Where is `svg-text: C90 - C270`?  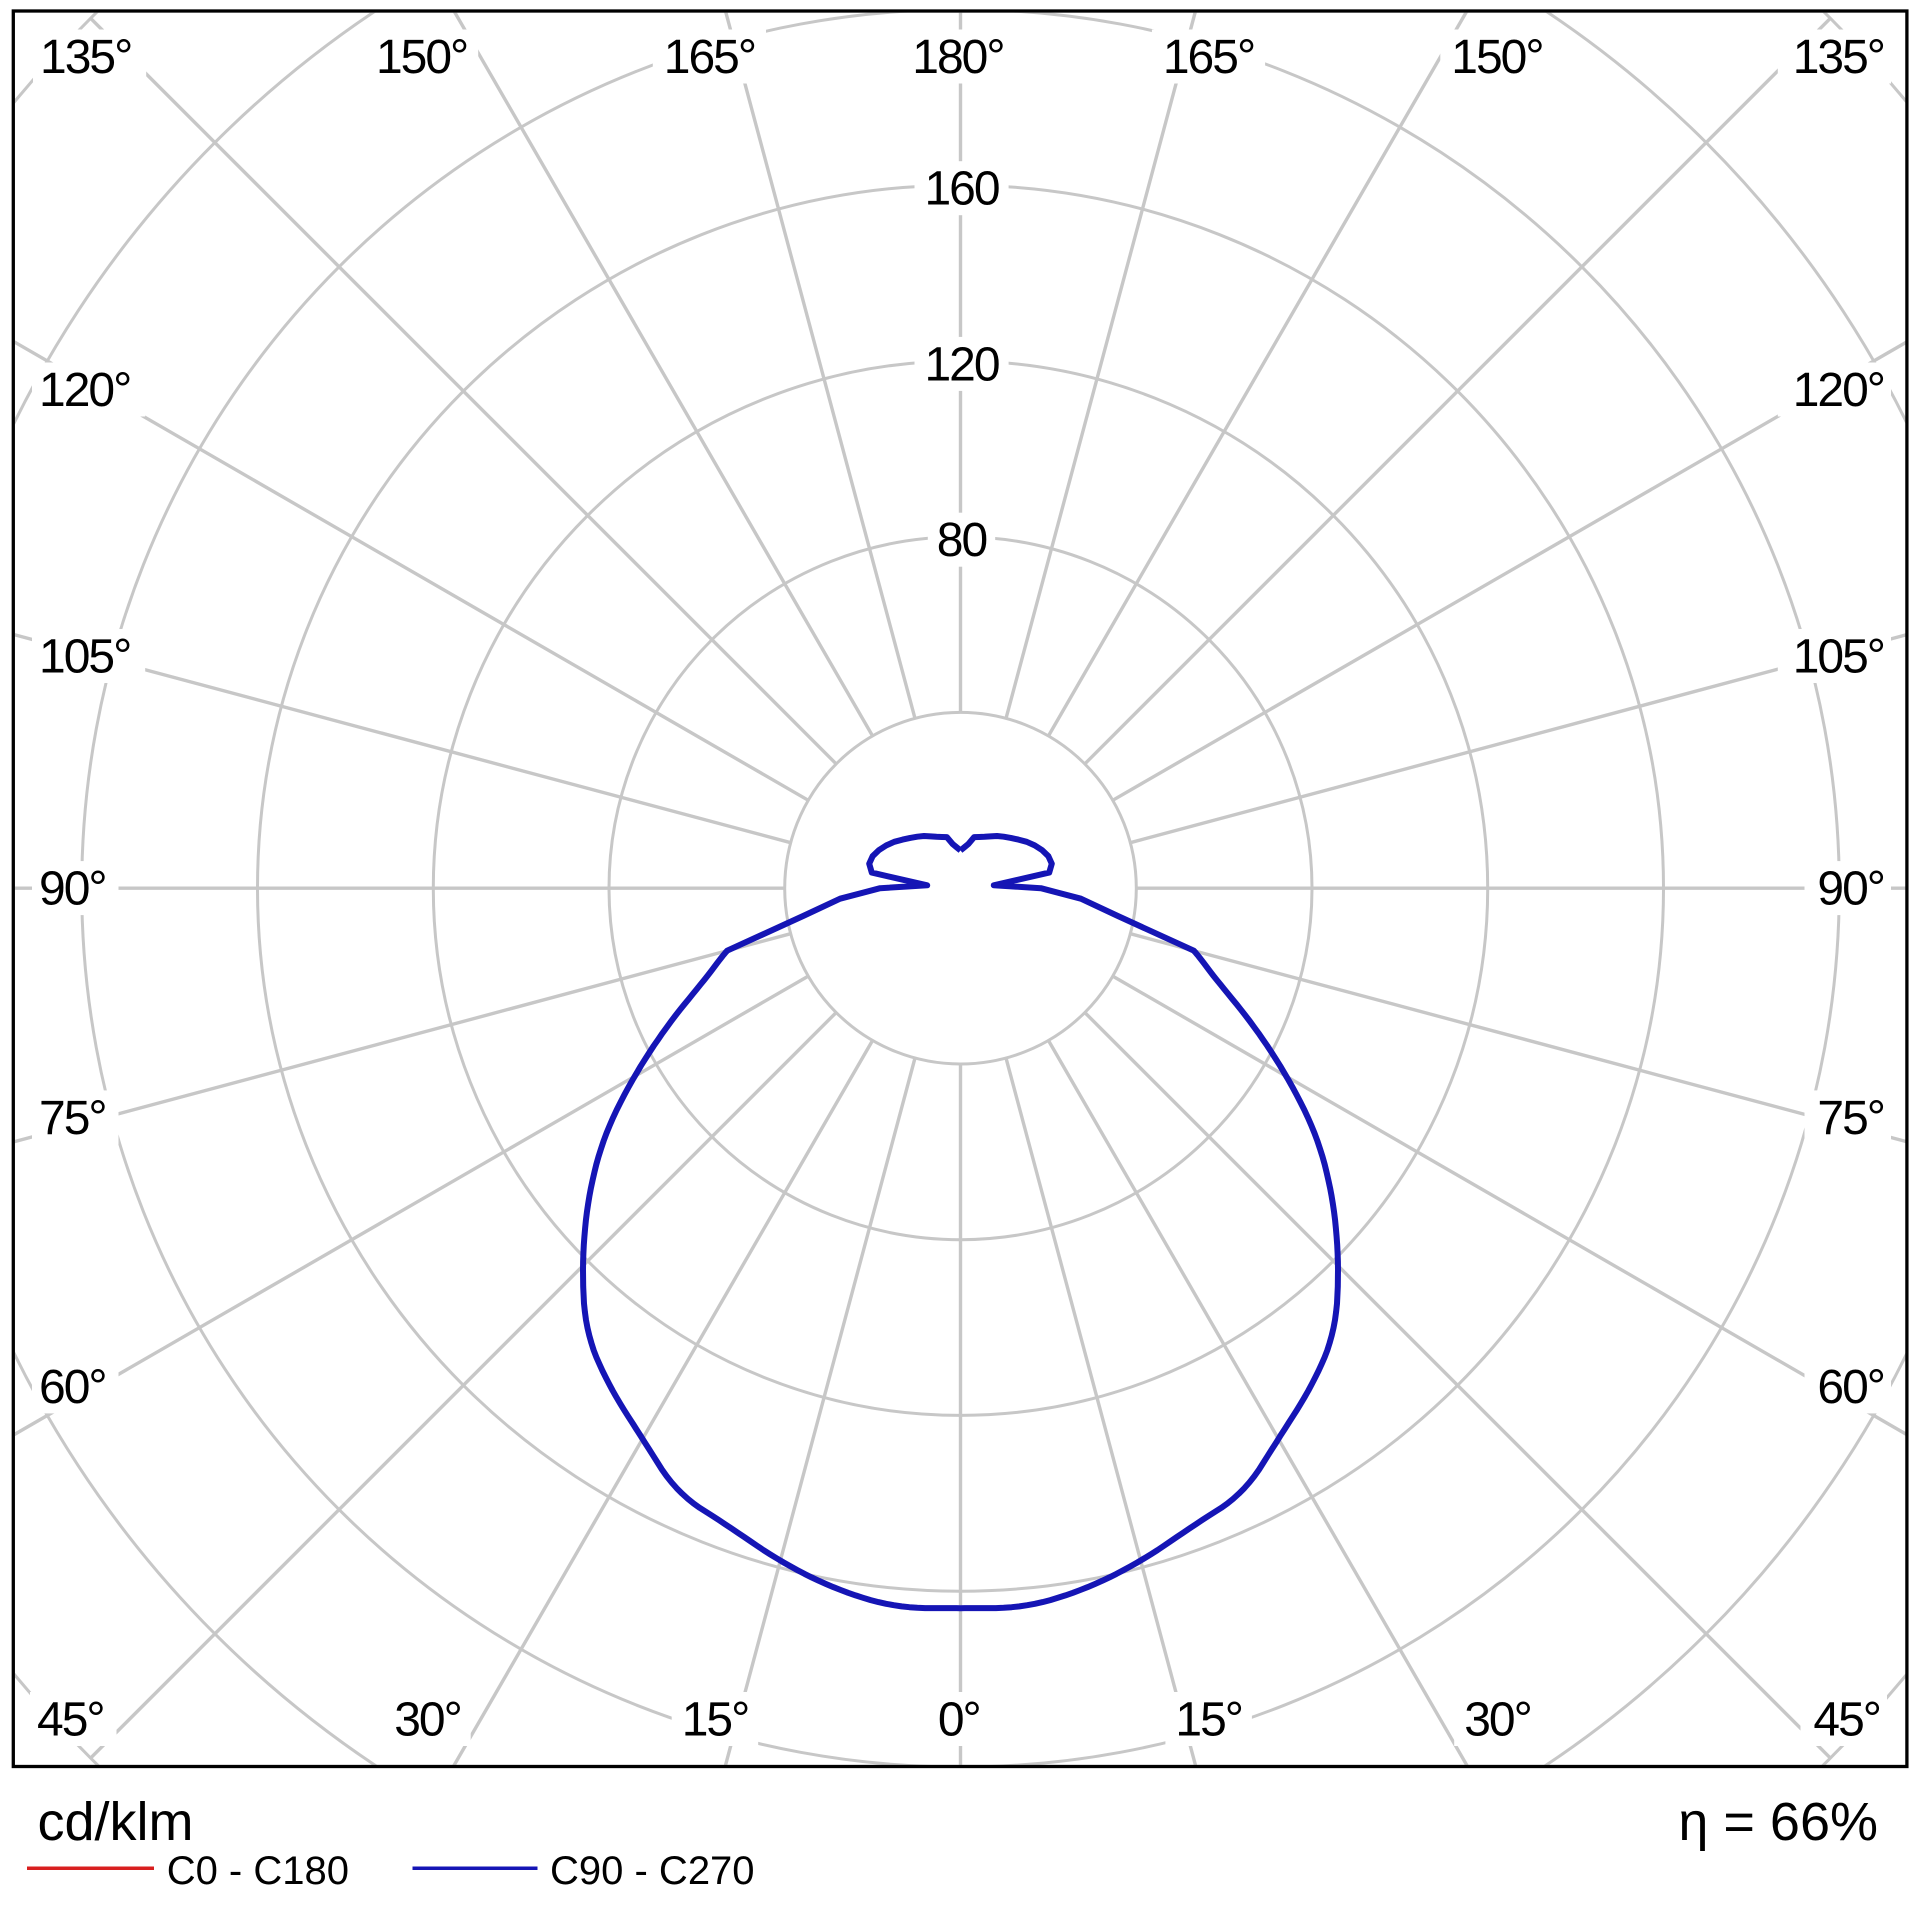 svg-text: C90 - C270 is located at coordinates (652, 1871).